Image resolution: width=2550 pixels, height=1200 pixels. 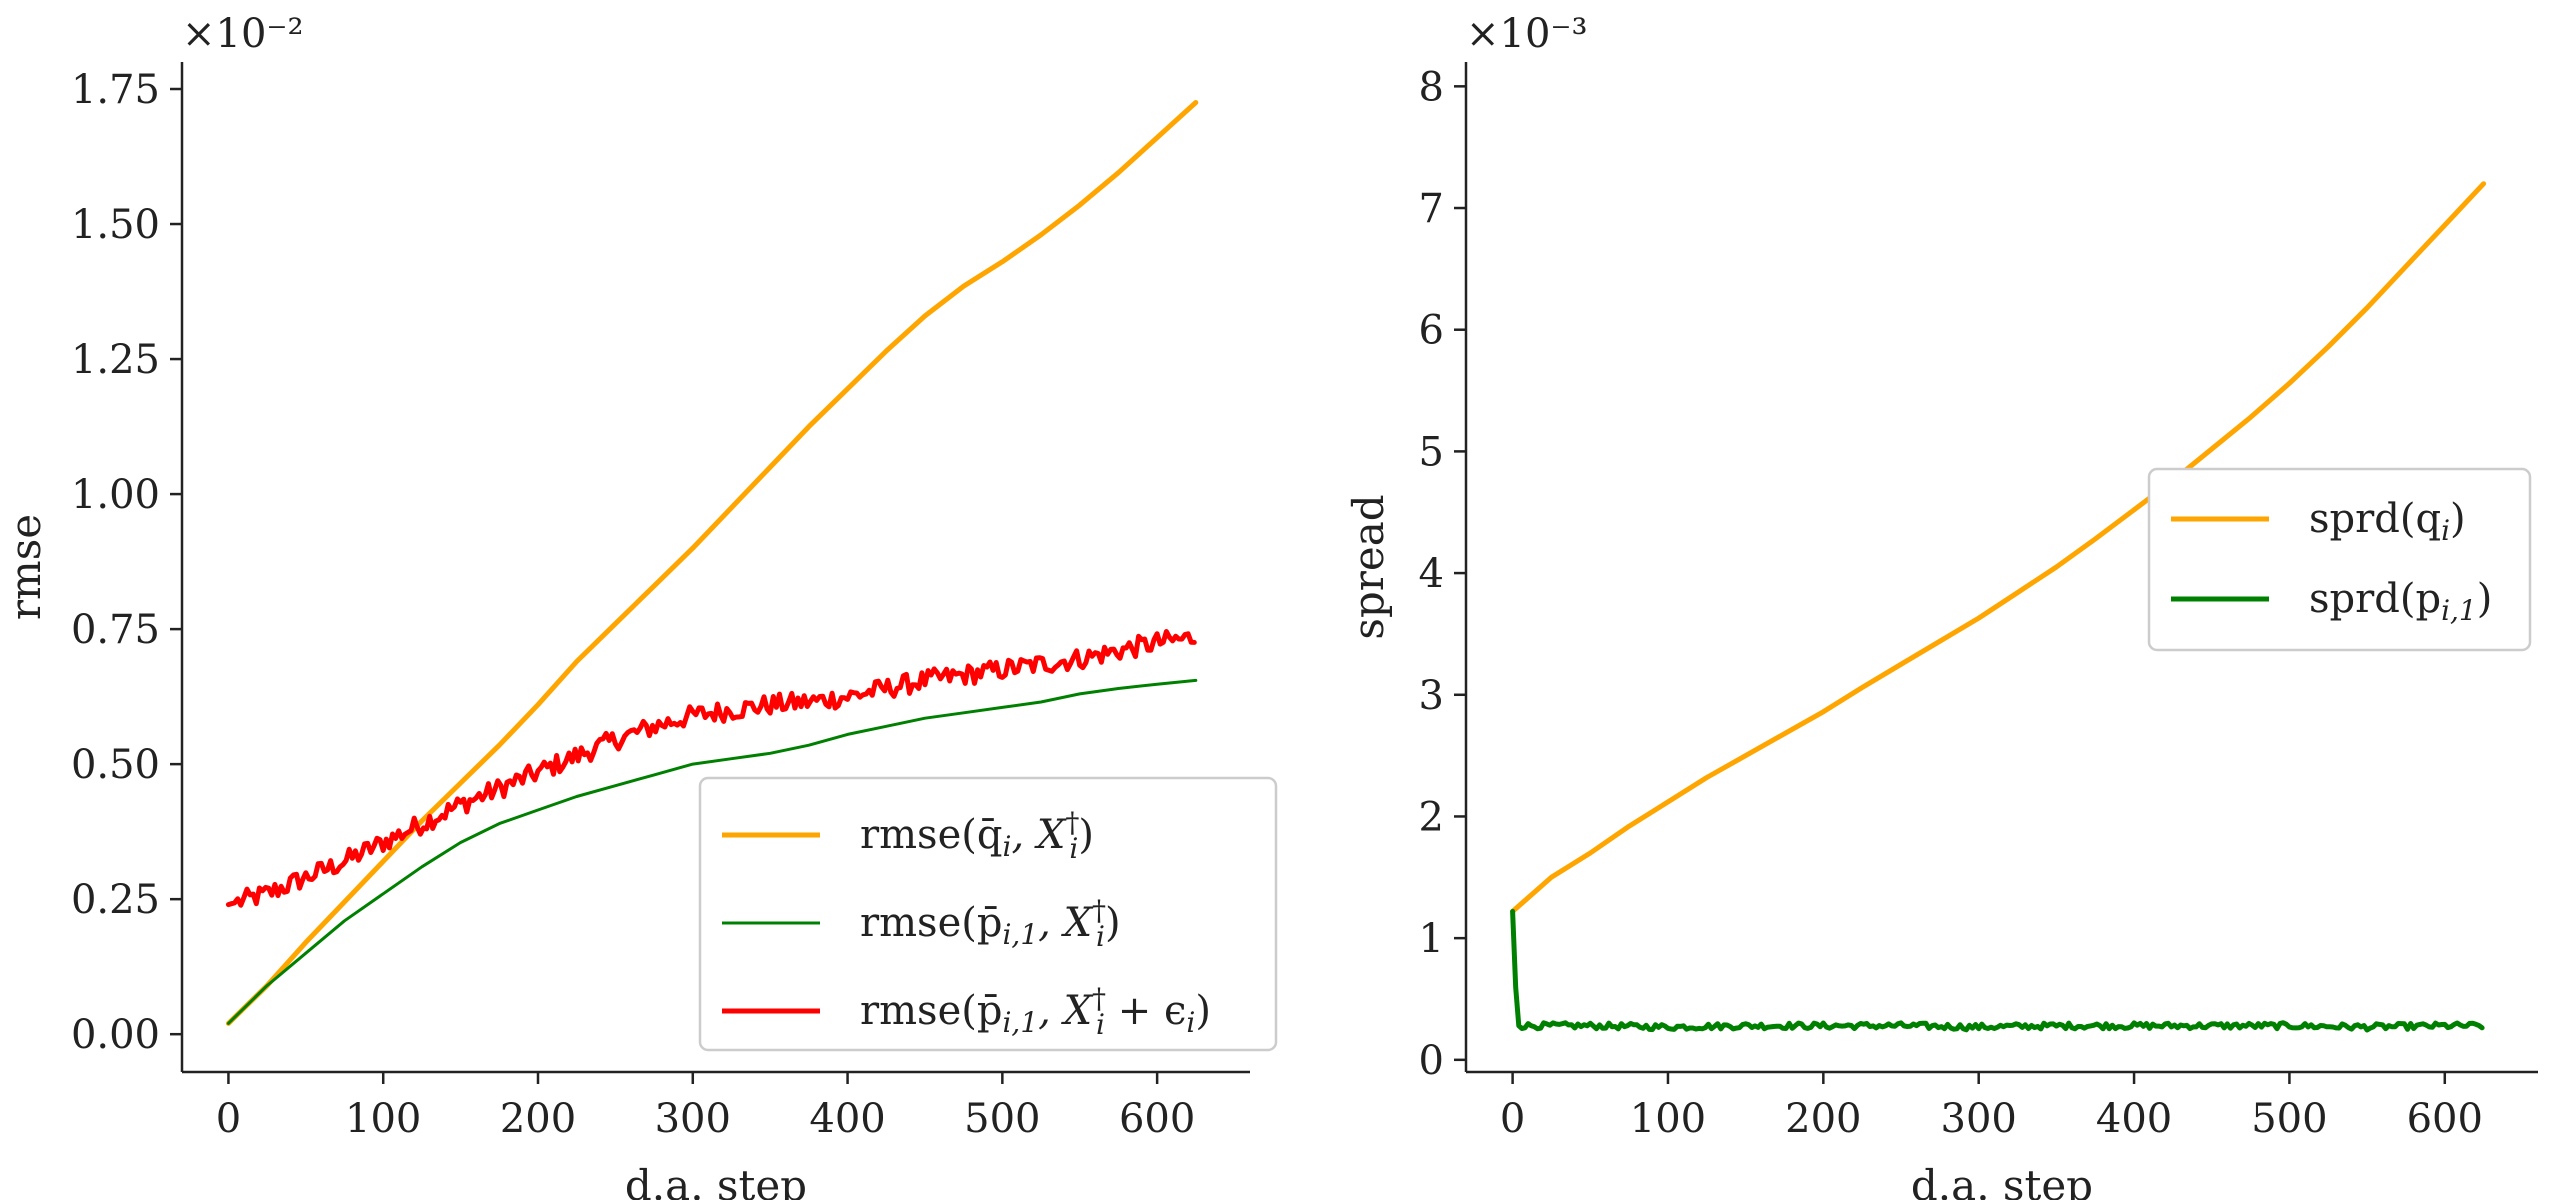 What do you see at coordinates (115, 495) in the screenshot?
I see `y-tick-label: 1.00` at bounding box center [115, 495].